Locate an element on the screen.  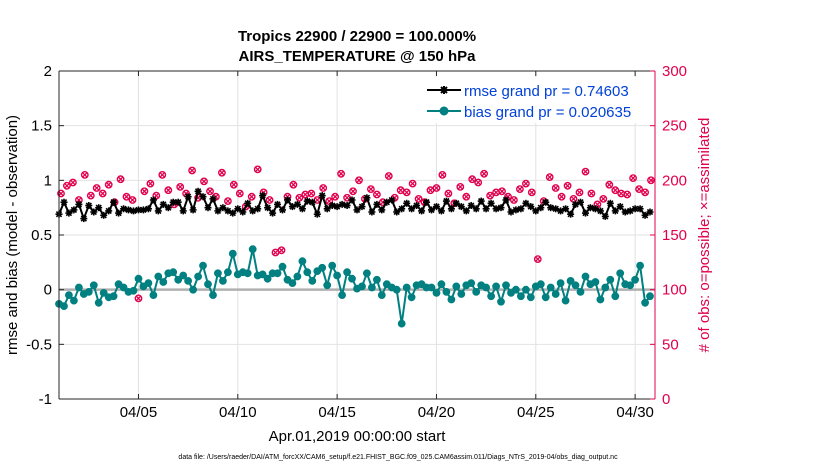
y-tick-label: -0.5 is located at coordinates (39, 344).